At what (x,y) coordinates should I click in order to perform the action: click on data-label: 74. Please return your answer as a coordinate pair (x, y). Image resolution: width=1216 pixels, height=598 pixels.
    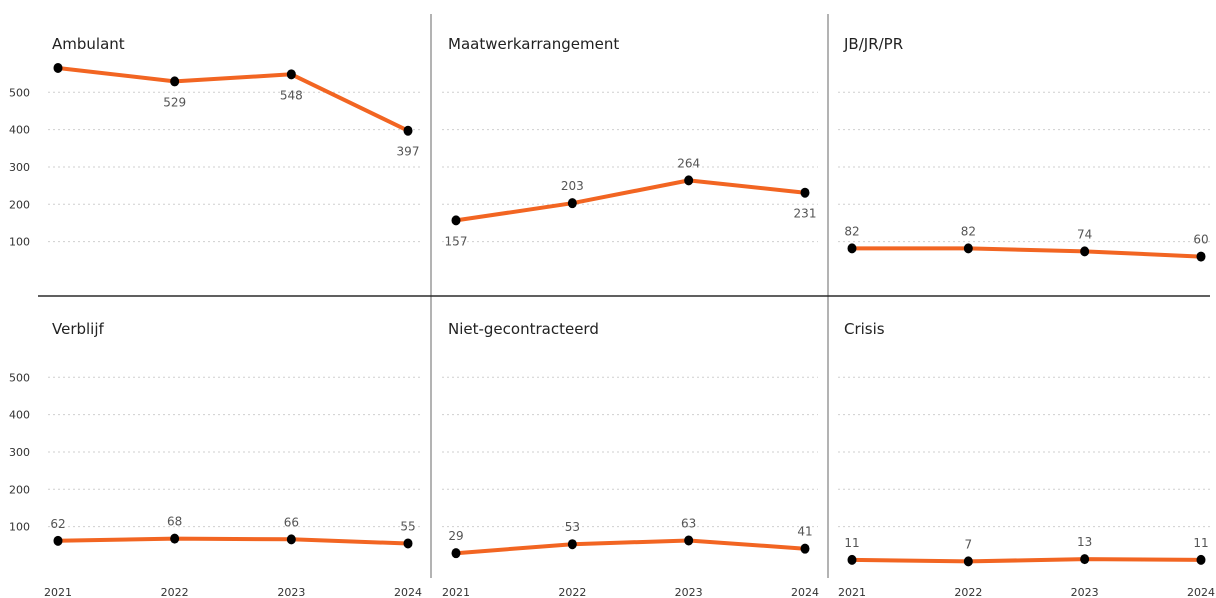
    Looking at the image, I should click on (1084, 234).